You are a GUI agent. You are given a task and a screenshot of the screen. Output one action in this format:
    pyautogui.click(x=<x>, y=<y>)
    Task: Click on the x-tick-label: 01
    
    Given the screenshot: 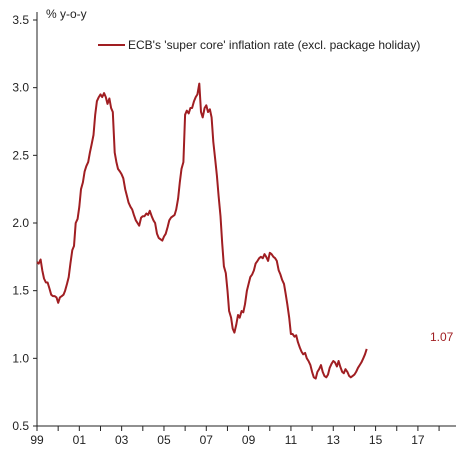 What is the action you would take?
    pyautogui.click(x=80, y=440)
    